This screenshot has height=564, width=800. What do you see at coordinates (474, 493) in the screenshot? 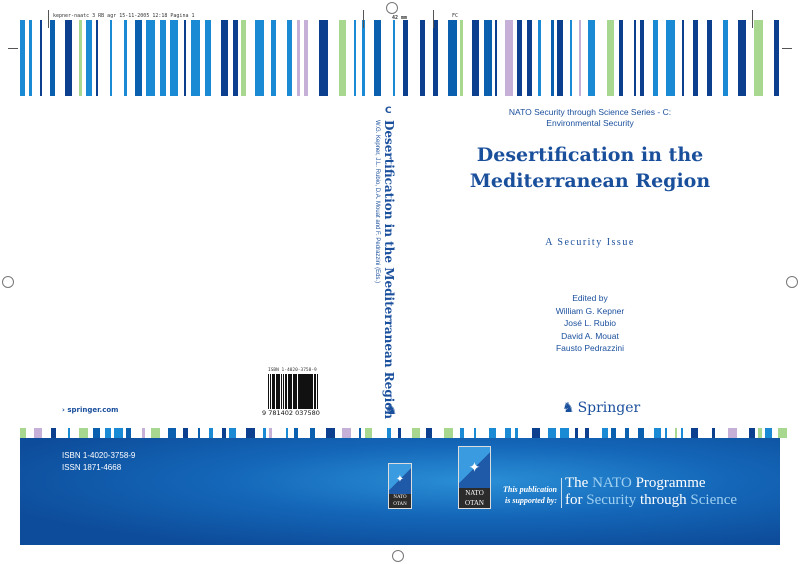
I see `nato-text: NATO` at bounding box center [474, 493].